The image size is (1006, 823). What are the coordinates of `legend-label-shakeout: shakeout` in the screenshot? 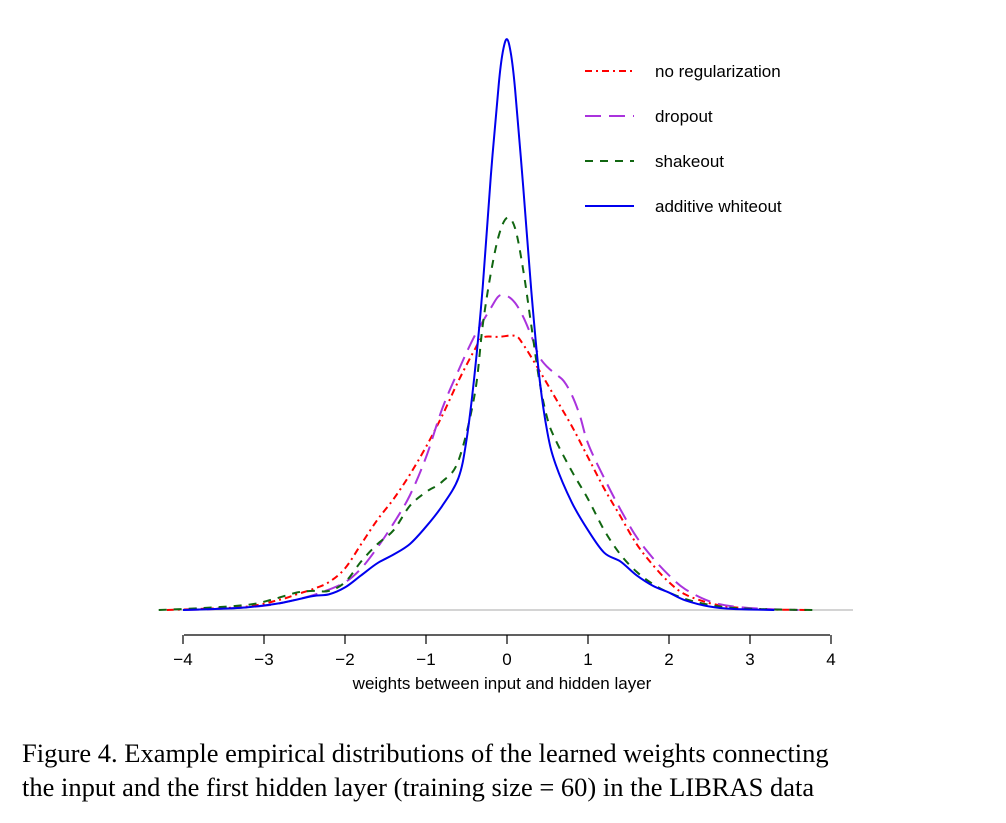 It's located at (689, 161).